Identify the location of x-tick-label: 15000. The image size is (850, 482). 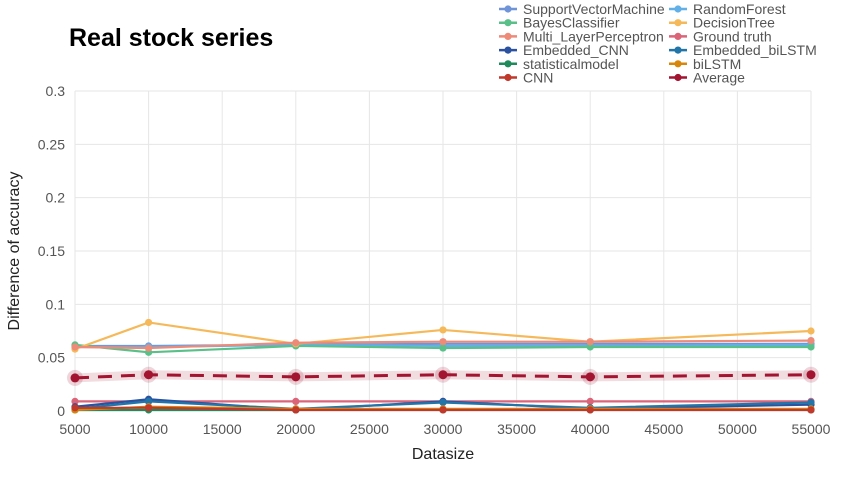
(222, 429).